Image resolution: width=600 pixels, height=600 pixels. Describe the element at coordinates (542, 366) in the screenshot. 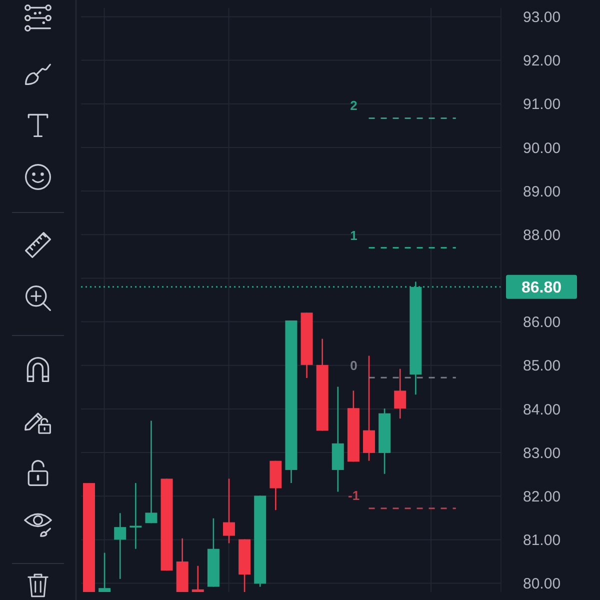

I see `y-tick-label: 85.00` at that location.